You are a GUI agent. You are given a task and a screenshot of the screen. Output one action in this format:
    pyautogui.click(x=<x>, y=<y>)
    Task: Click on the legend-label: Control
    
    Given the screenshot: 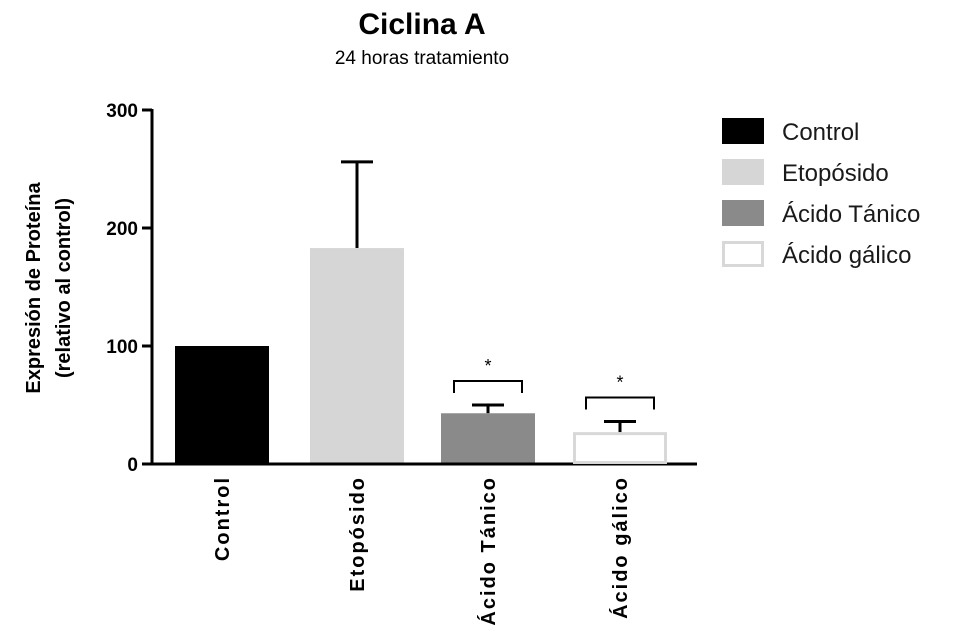 What is the action you would take?
    pyautogui.click(x=820, y=132)
    